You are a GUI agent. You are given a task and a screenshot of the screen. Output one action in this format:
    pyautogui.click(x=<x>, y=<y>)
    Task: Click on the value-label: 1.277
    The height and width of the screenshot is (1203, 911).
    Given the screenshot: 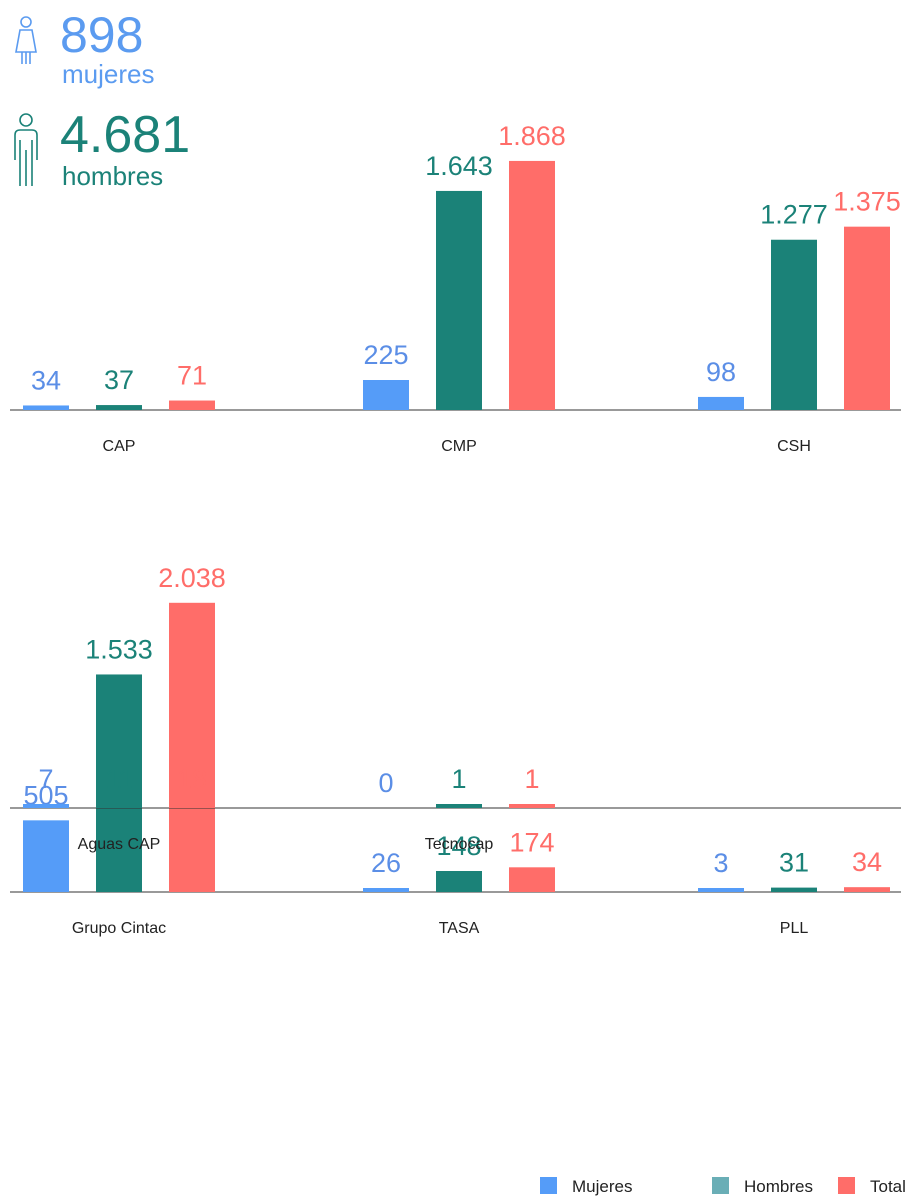 What is the action you would take?
    pyautogui.click(x=794, y=215)
    